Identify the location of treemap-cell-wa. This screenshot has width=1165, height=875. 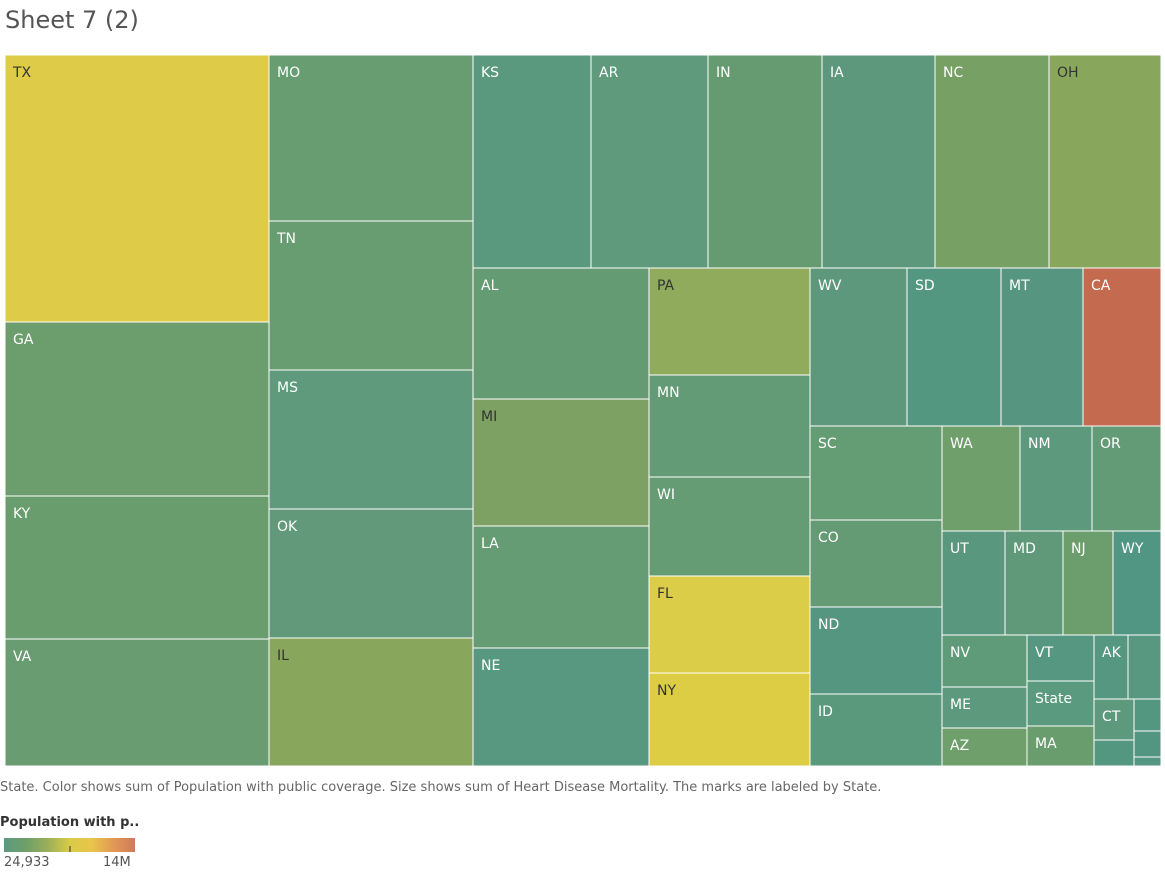
(981, 478).